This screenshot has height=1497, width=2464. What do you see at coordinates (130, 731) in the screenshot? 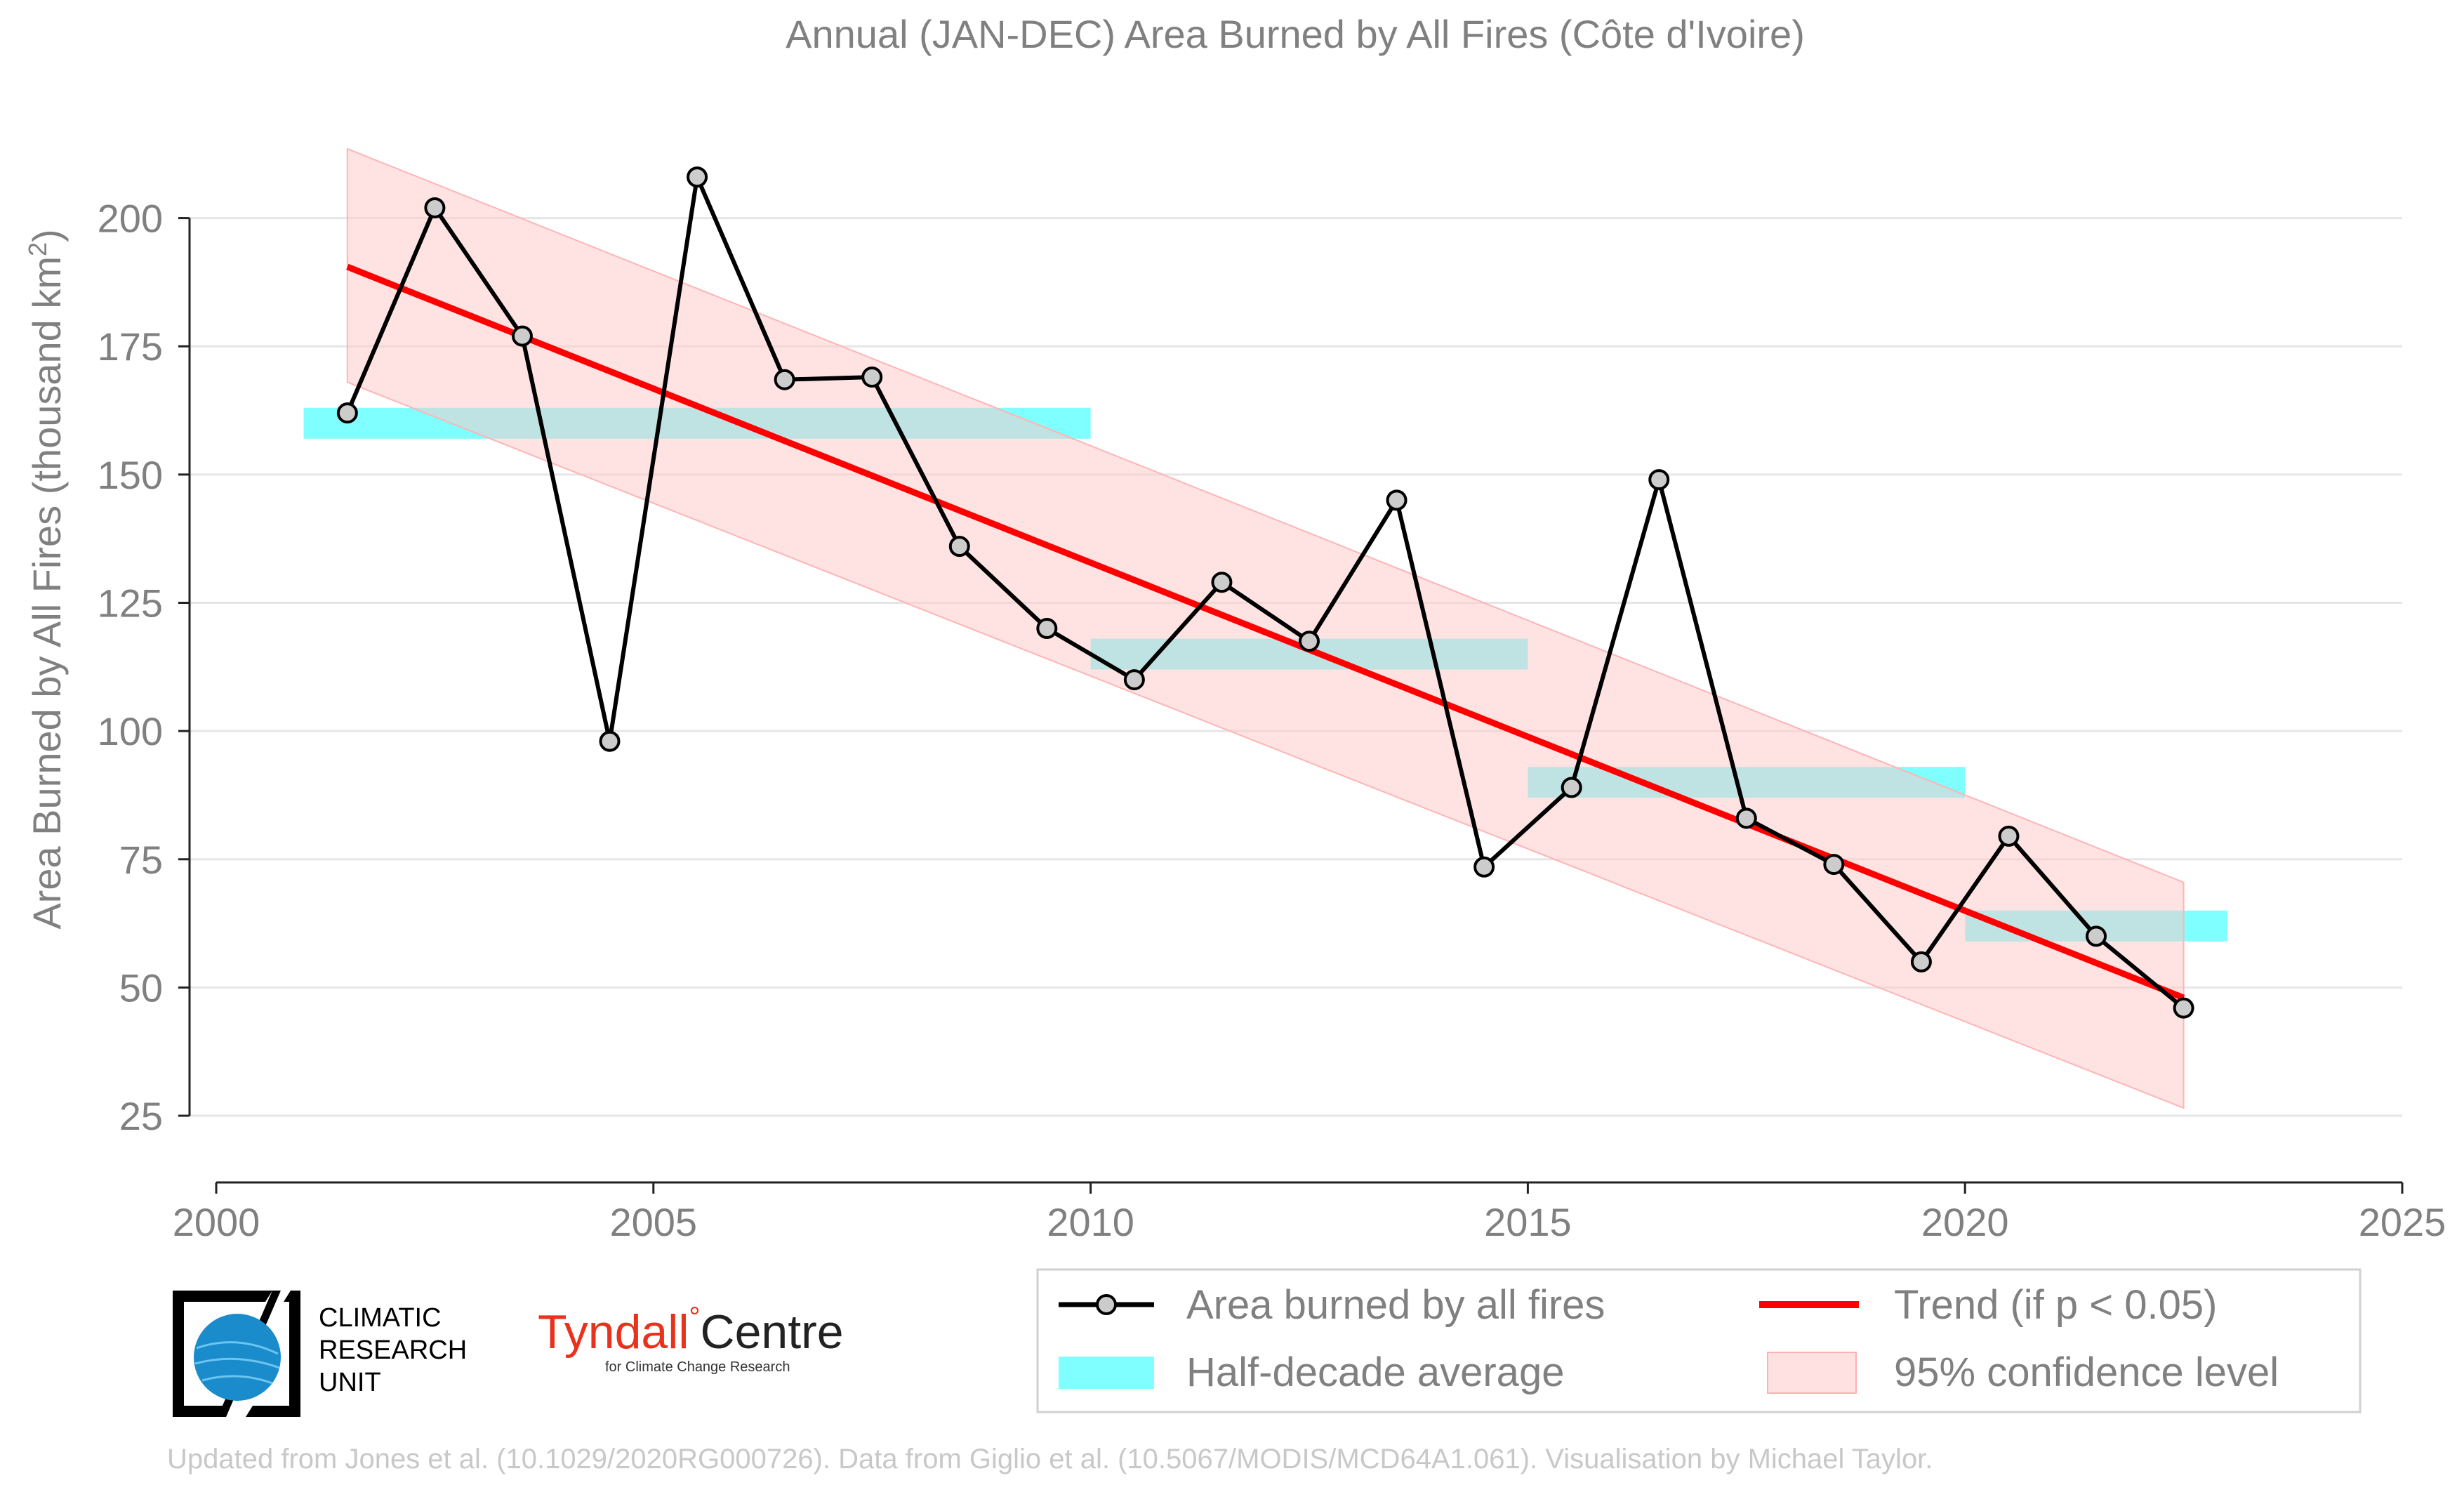
I see `y-tick-label: 100` at bounding box center [130, 731].